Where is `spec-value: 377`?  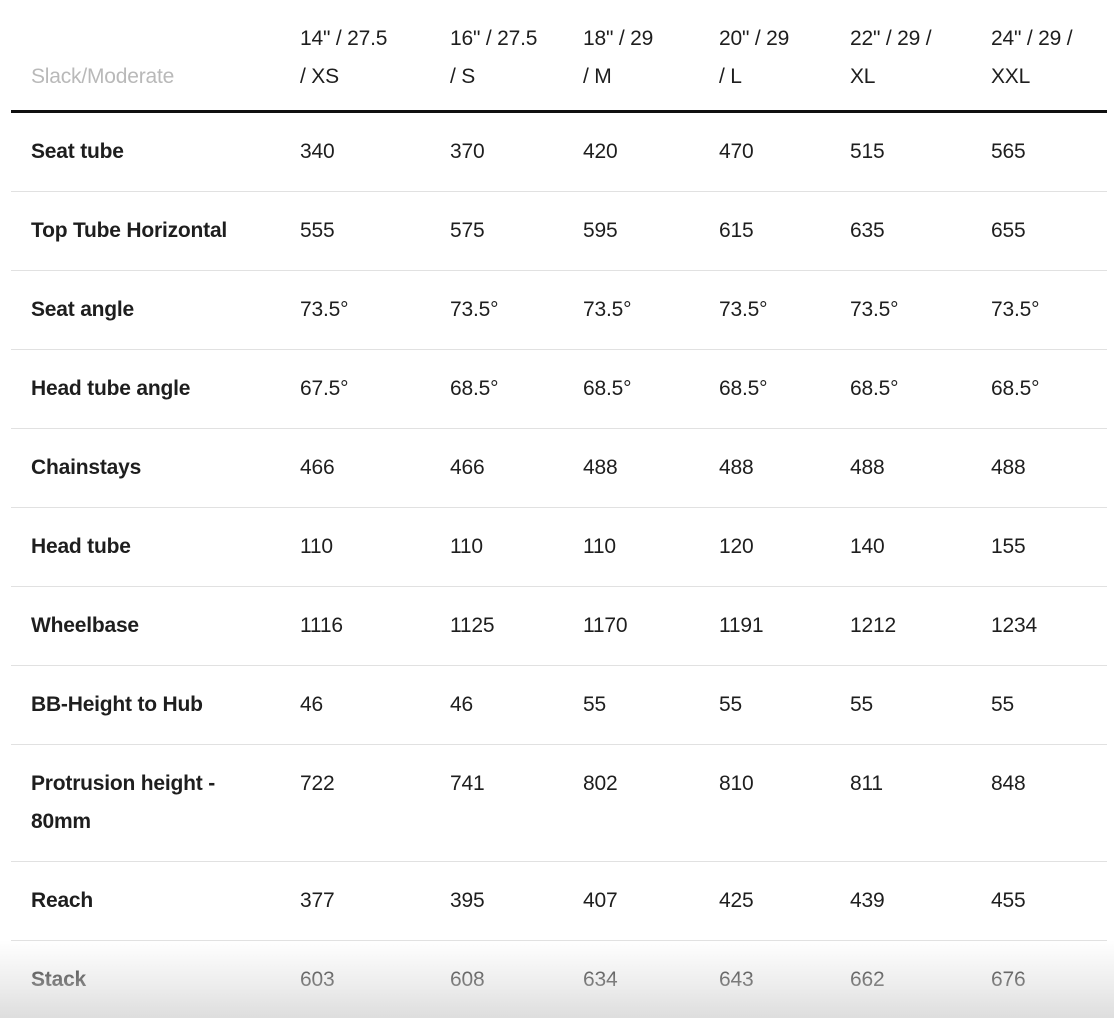
spec-value: 377 is located at coordinates (375, 901).